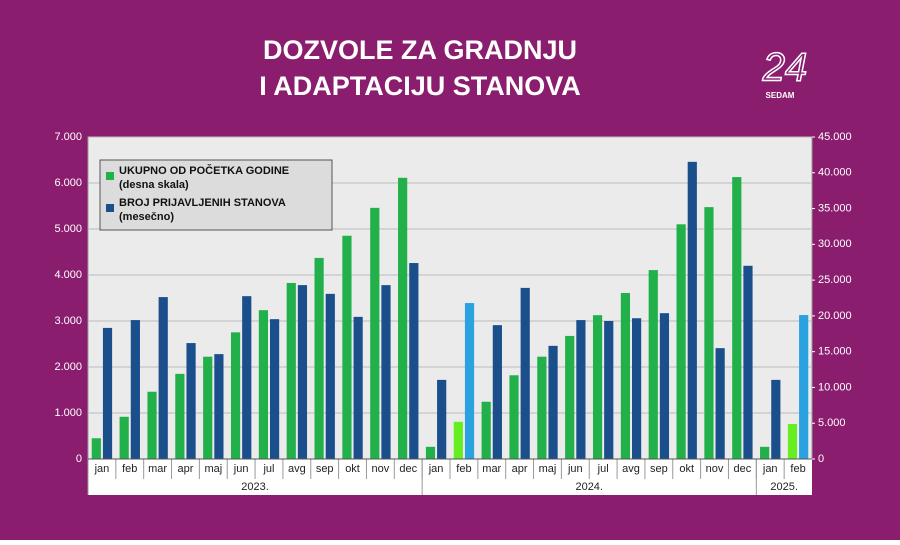 The width and height of the screenshot is (900, 545). I want to click on legend-note: (desna skala), so click(154, 185).